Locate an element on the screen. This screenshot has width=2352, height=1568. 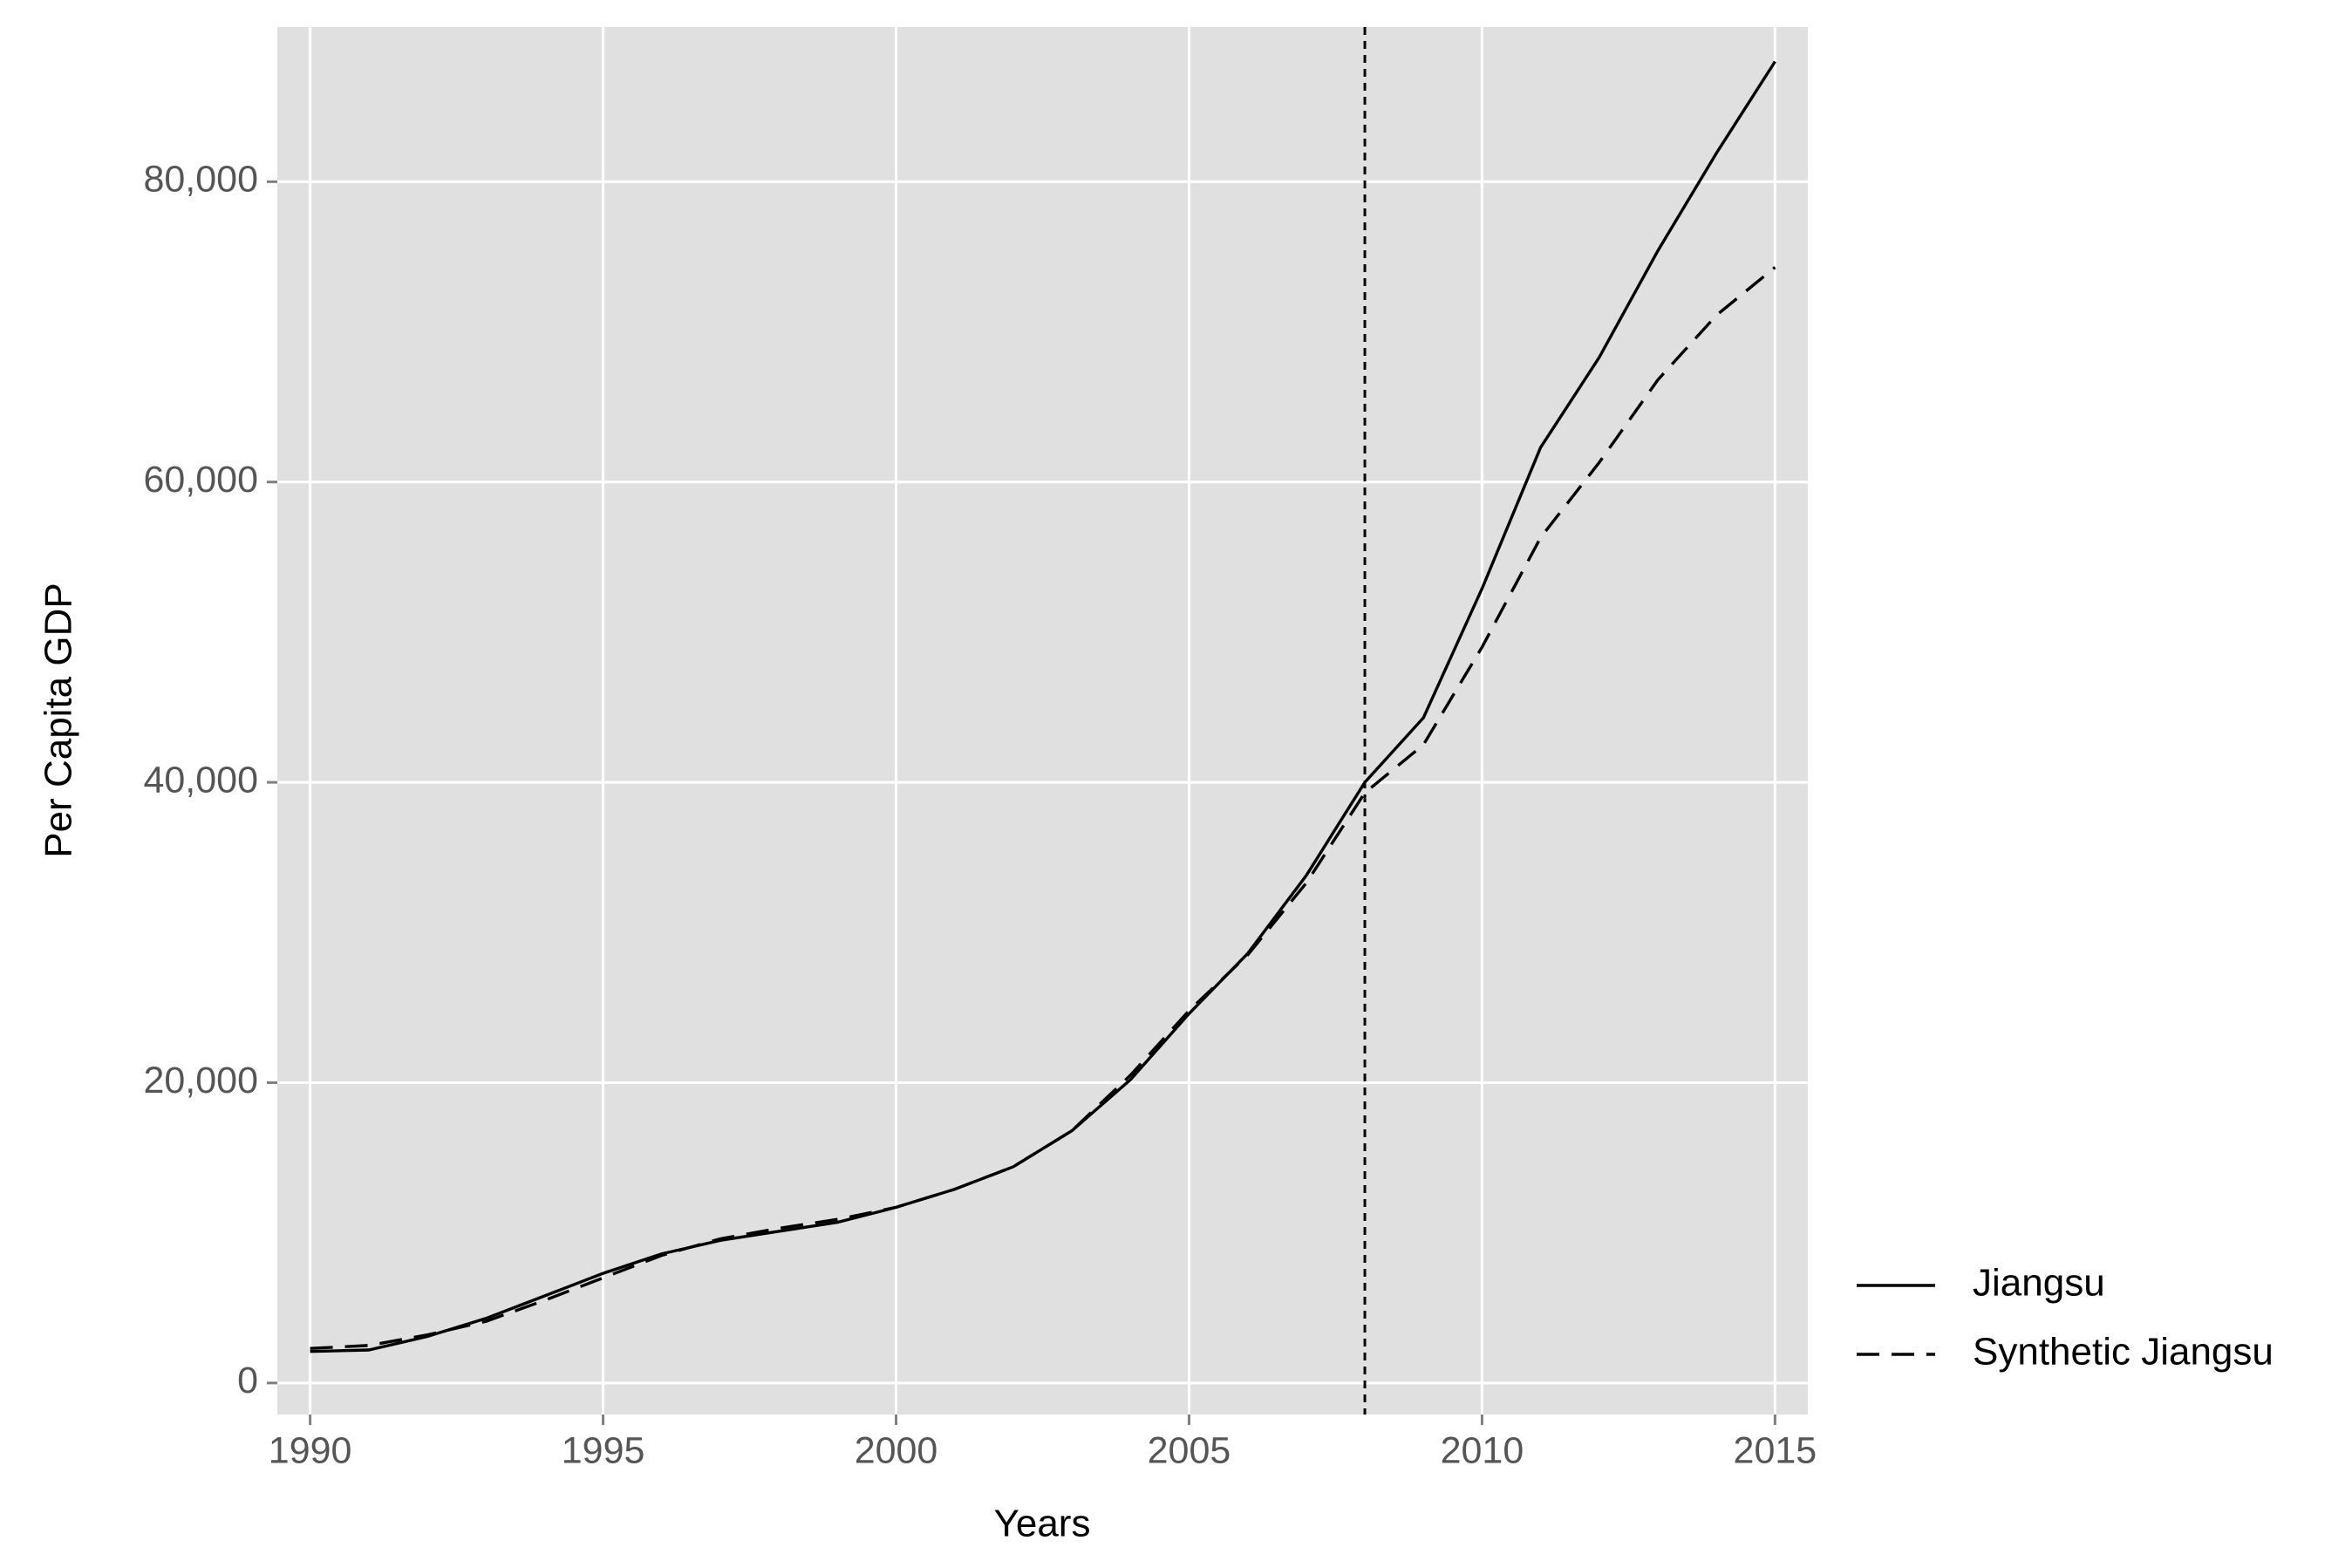
y-tick-label: 80,000 is located at coordinates (200, 180).